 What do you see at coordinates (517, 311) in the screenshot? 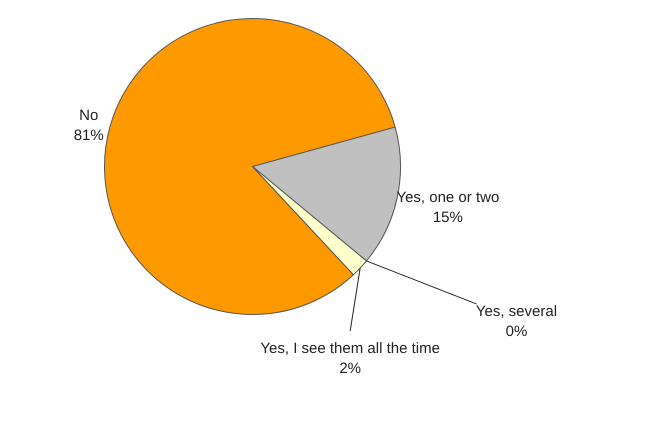
I see `category-label: Yes, several` at bounding box center [517, 311].